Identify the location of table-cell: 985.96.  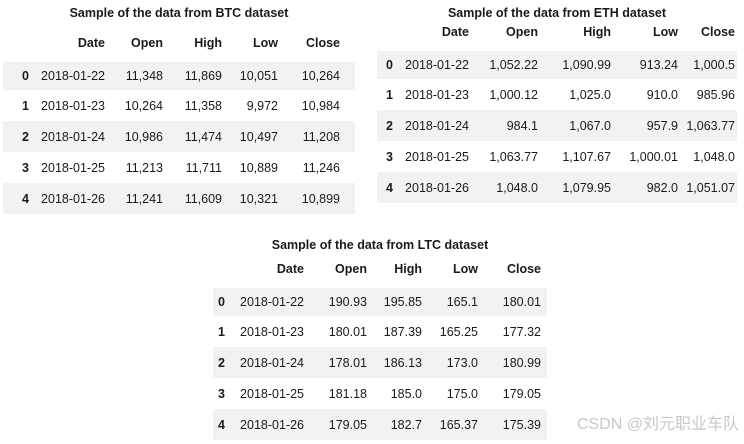
(715, 94).